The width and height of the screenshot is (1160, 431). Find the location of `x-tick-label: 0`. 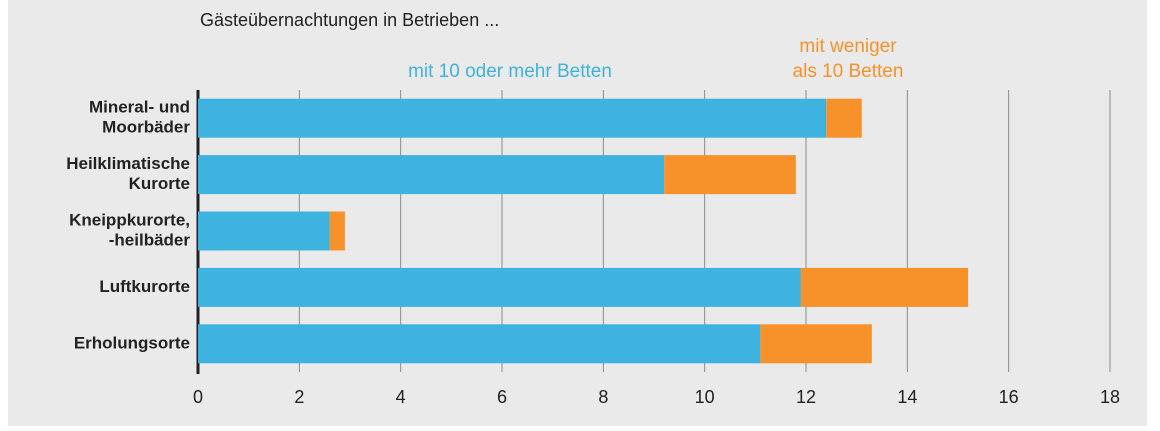

x-tick-label: 0 is located at coordinates (198, 397).